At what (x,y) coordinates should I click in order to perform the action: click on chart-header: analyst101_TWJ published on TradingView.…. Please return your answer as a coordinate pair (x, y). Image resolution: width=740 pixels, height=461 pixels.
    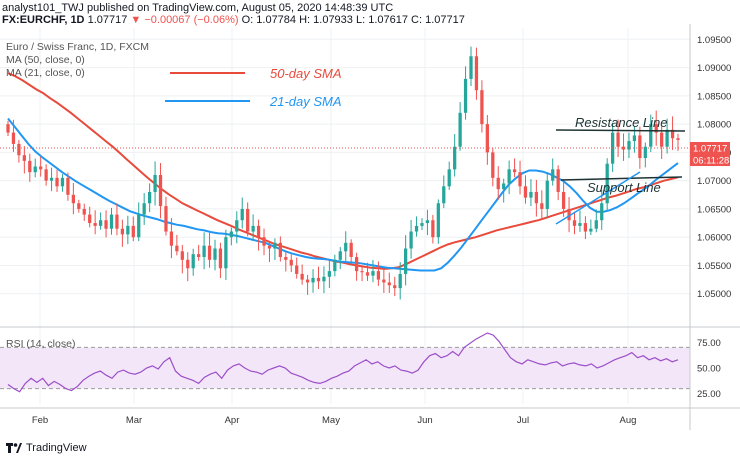
    Looking at the image, I should click on (233, 14).